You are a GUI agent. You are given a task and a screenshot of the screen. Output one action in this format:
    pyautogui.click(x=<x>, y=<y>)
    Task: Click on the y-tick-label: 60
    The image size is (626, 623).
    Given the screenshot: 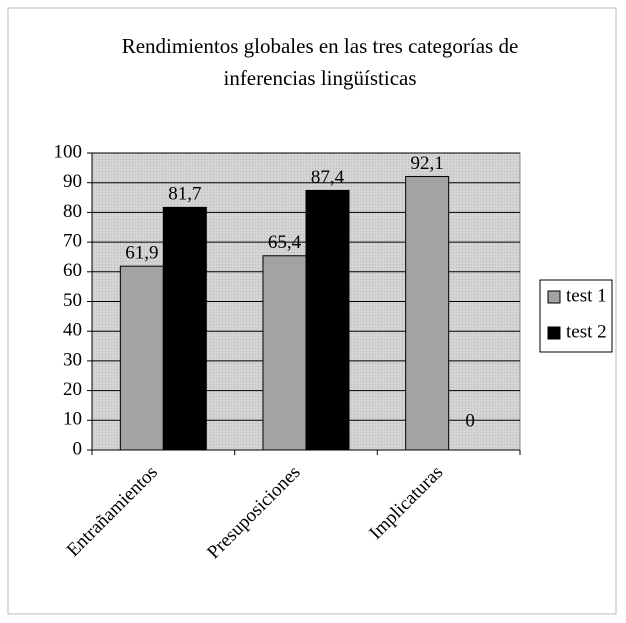 What is the action you would take?
    pyautogui.click(x=72, y=270)
    